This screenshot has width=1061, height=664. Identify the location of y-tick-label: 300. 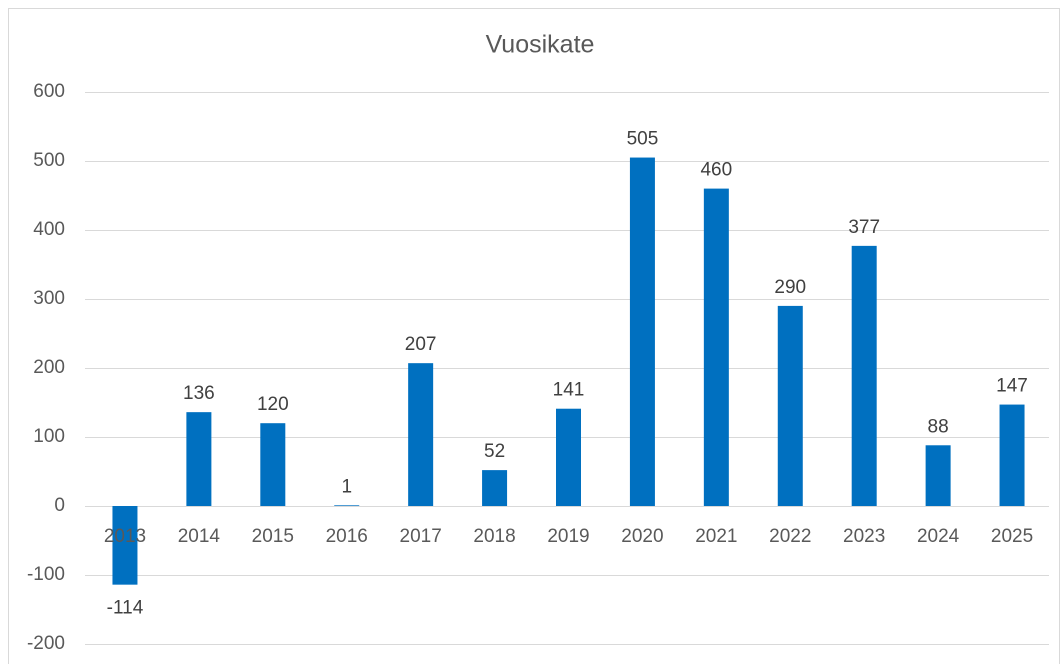
(49, 298).